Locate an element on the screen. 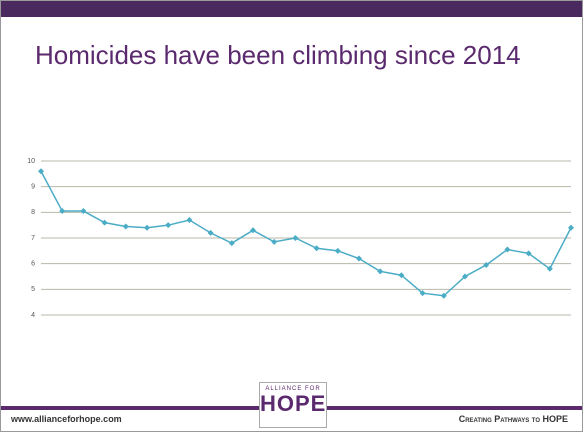 This screenshot has width=583, height=432. logo-text: HOPE is located at coordinates (293, 403).